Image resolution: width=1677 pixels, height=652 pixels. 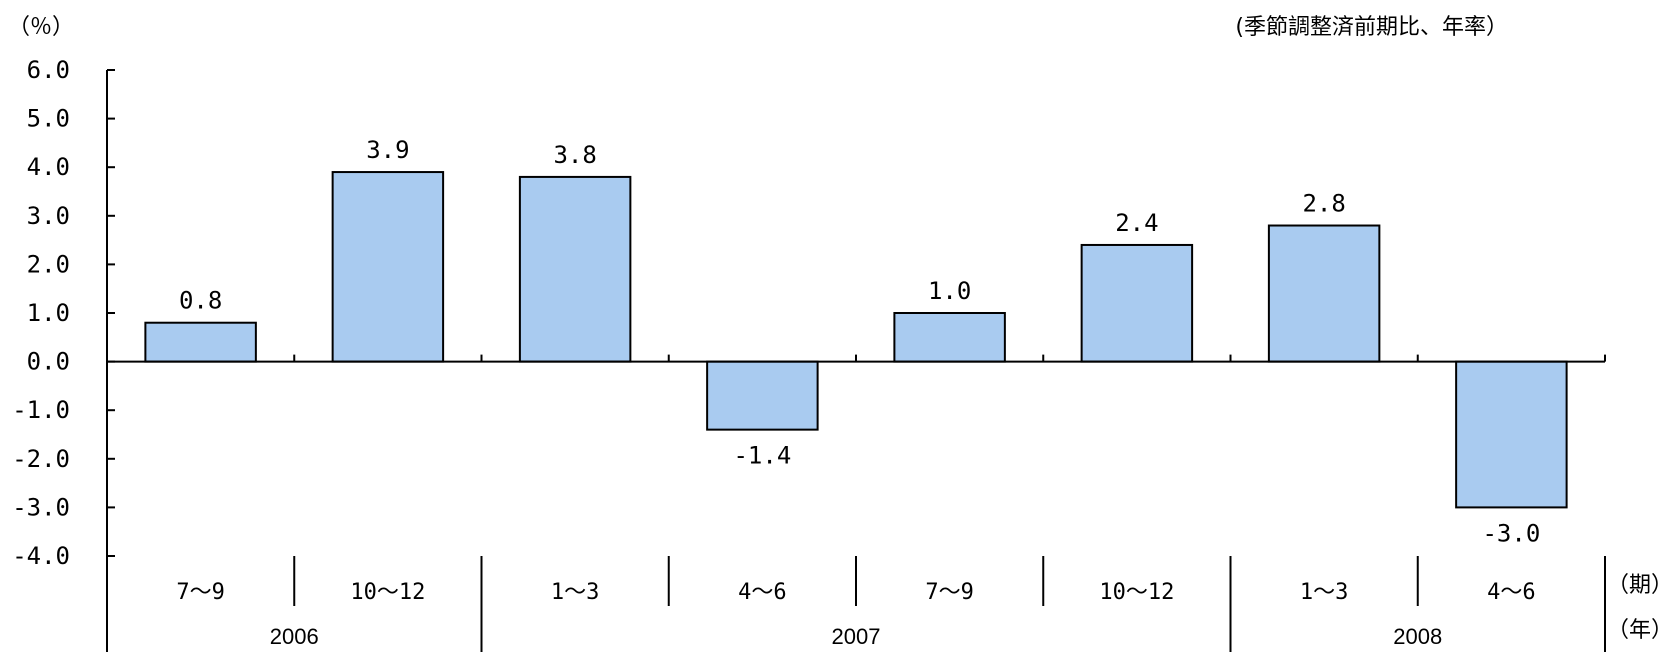 I want to click on bar-value-label: 0.8, so click(x=200, y=301).